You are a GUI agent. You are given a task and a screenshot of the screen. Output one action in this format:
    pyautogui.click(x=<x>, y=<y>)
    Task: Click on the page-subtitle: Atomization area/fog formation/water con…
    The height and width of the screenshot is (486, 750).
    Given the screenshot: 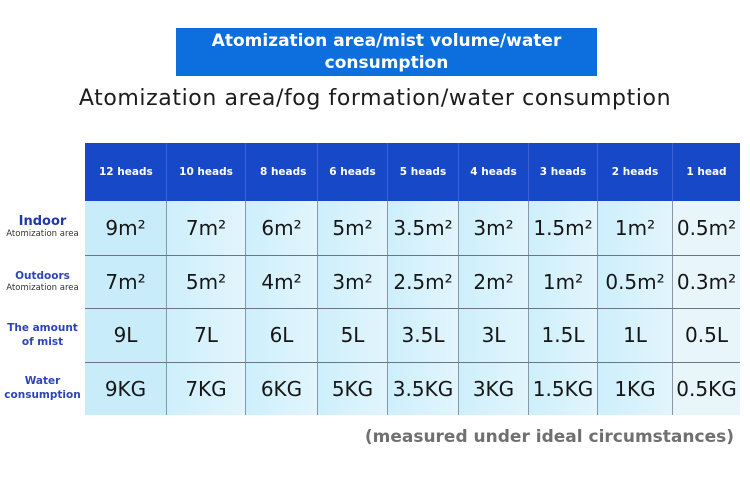 What is the action you would take?
    pyautogui.click(x=375, y=98)
    